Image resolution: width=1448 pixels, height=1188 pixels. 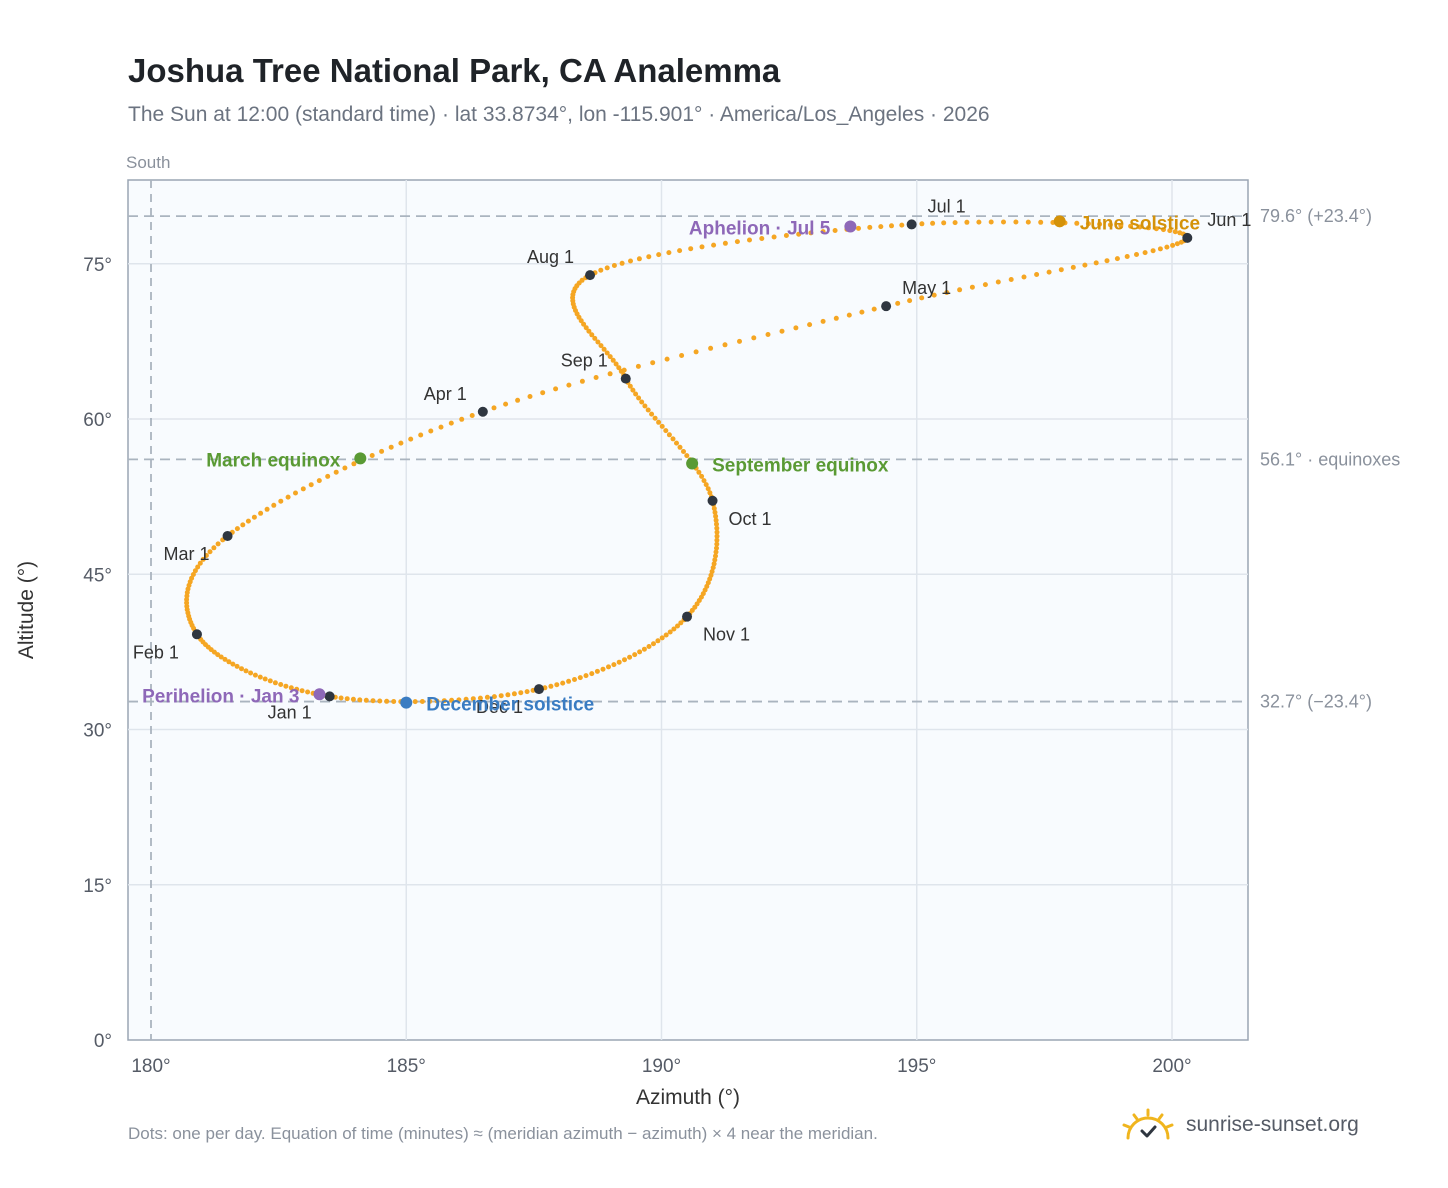 What do you see at coordinates (1148, 1124) in the screenshot?
I see `sun-check-icon` at bounding box center [1148, 1124].